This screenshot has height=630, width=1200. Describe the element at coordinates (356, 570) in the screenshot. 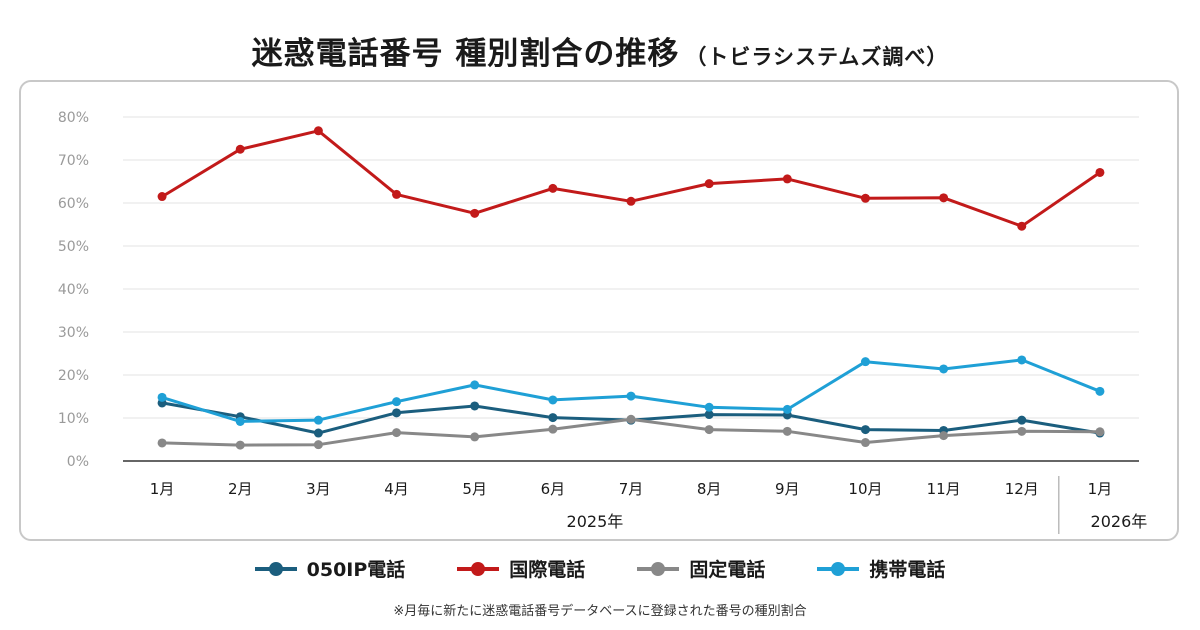

I see `legend-label: 050IP電話` at that location.